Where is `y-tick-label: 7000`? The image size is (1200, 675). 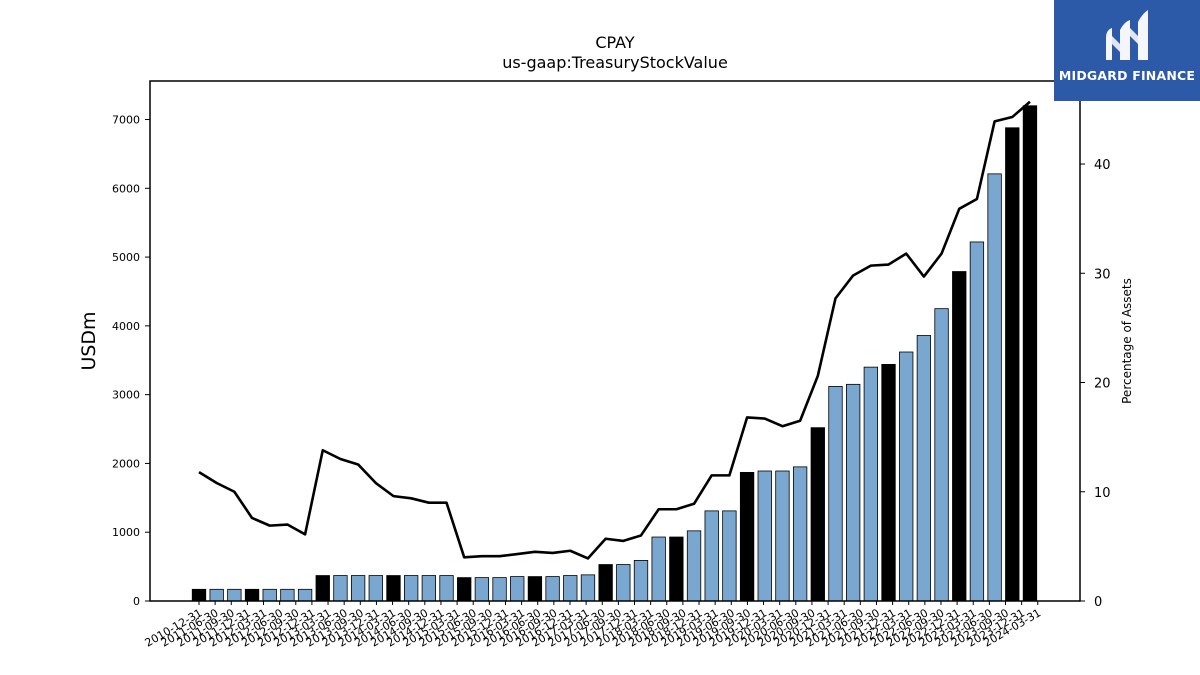
y-tick-label: 7000 is located at coordinates (126, 120).